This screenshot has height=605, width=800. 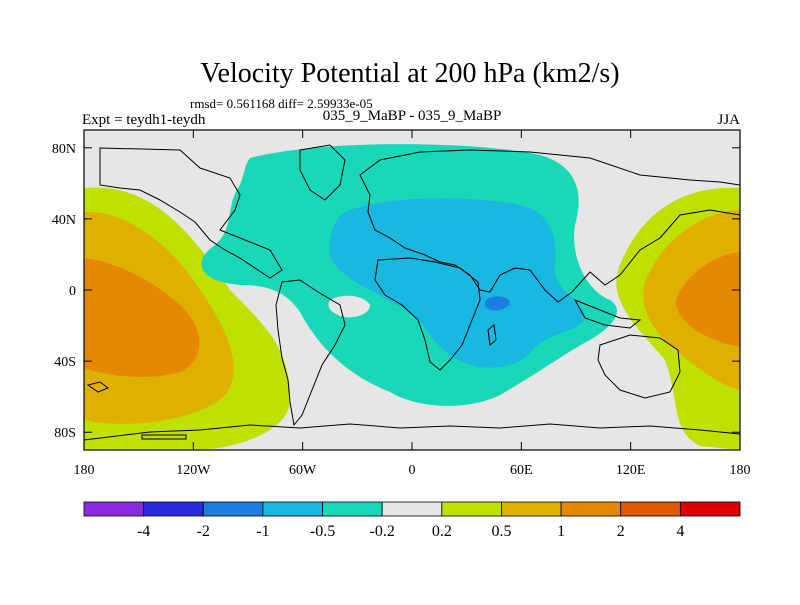 I want to click on x-tick-label: 120W, so click(x=193, y=470).